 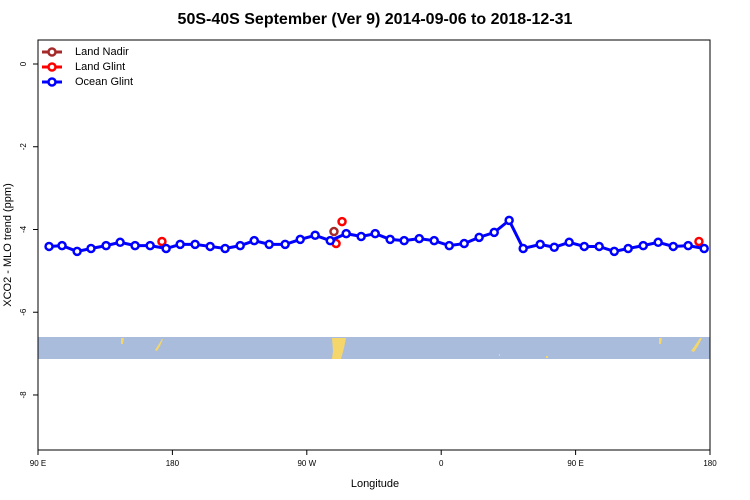 I want to click on x-tick-label: 90 W, so click(x=306, y=463).